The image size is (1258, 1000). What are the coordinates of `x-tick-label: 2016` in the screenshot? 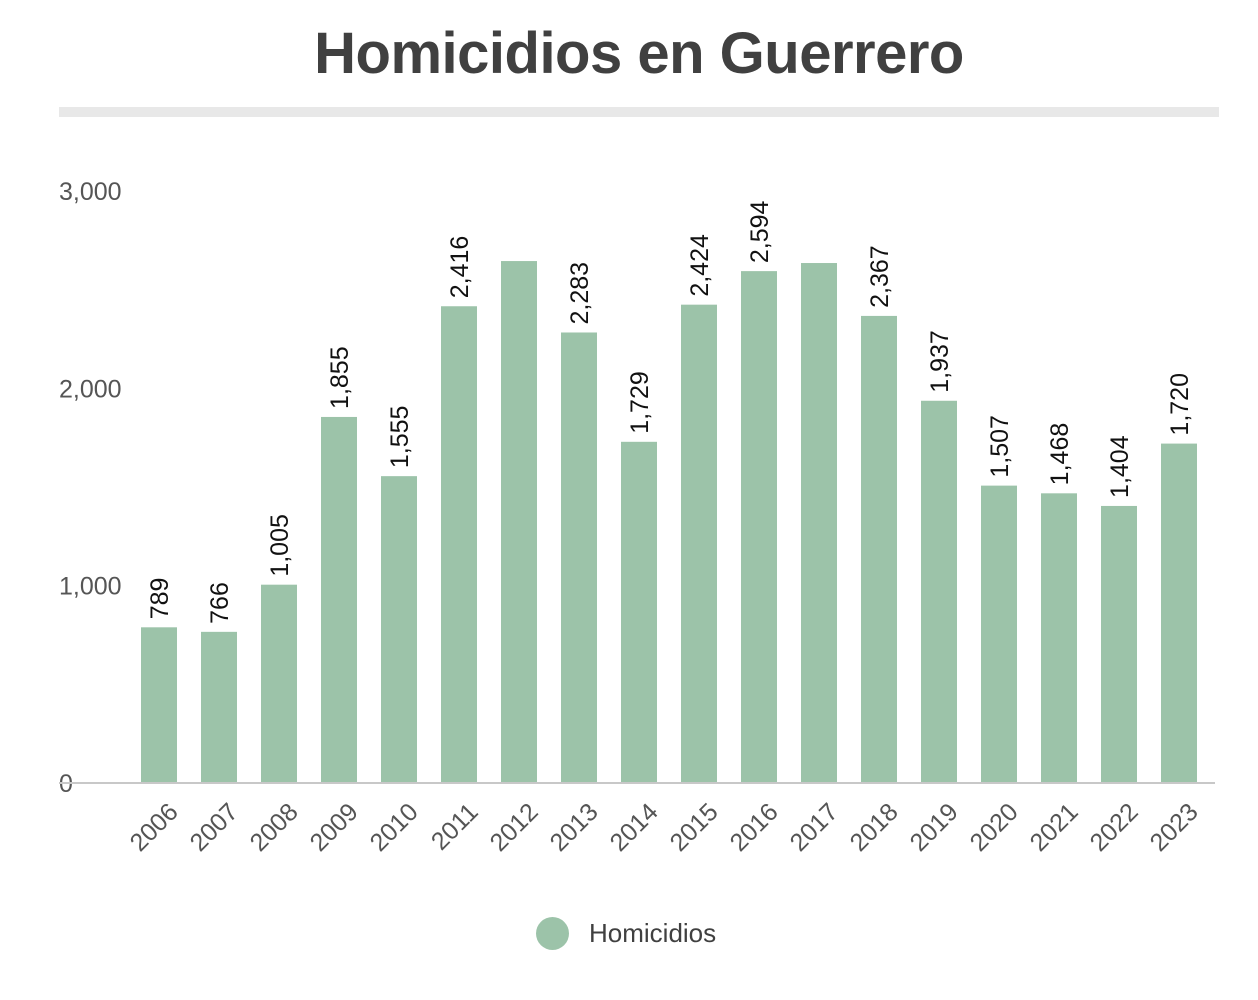 It's located at (754, 827).